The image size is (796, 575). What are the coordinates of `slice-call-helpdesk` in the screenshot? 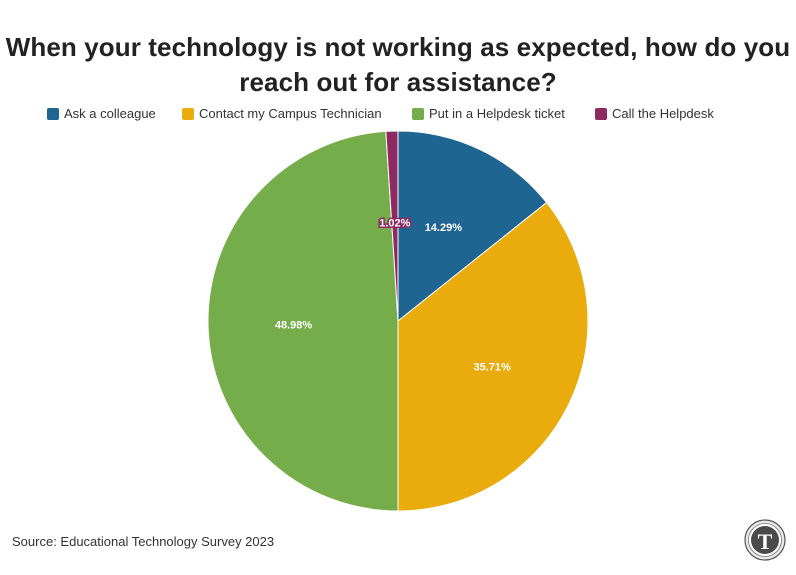 It's located at (392, 226).